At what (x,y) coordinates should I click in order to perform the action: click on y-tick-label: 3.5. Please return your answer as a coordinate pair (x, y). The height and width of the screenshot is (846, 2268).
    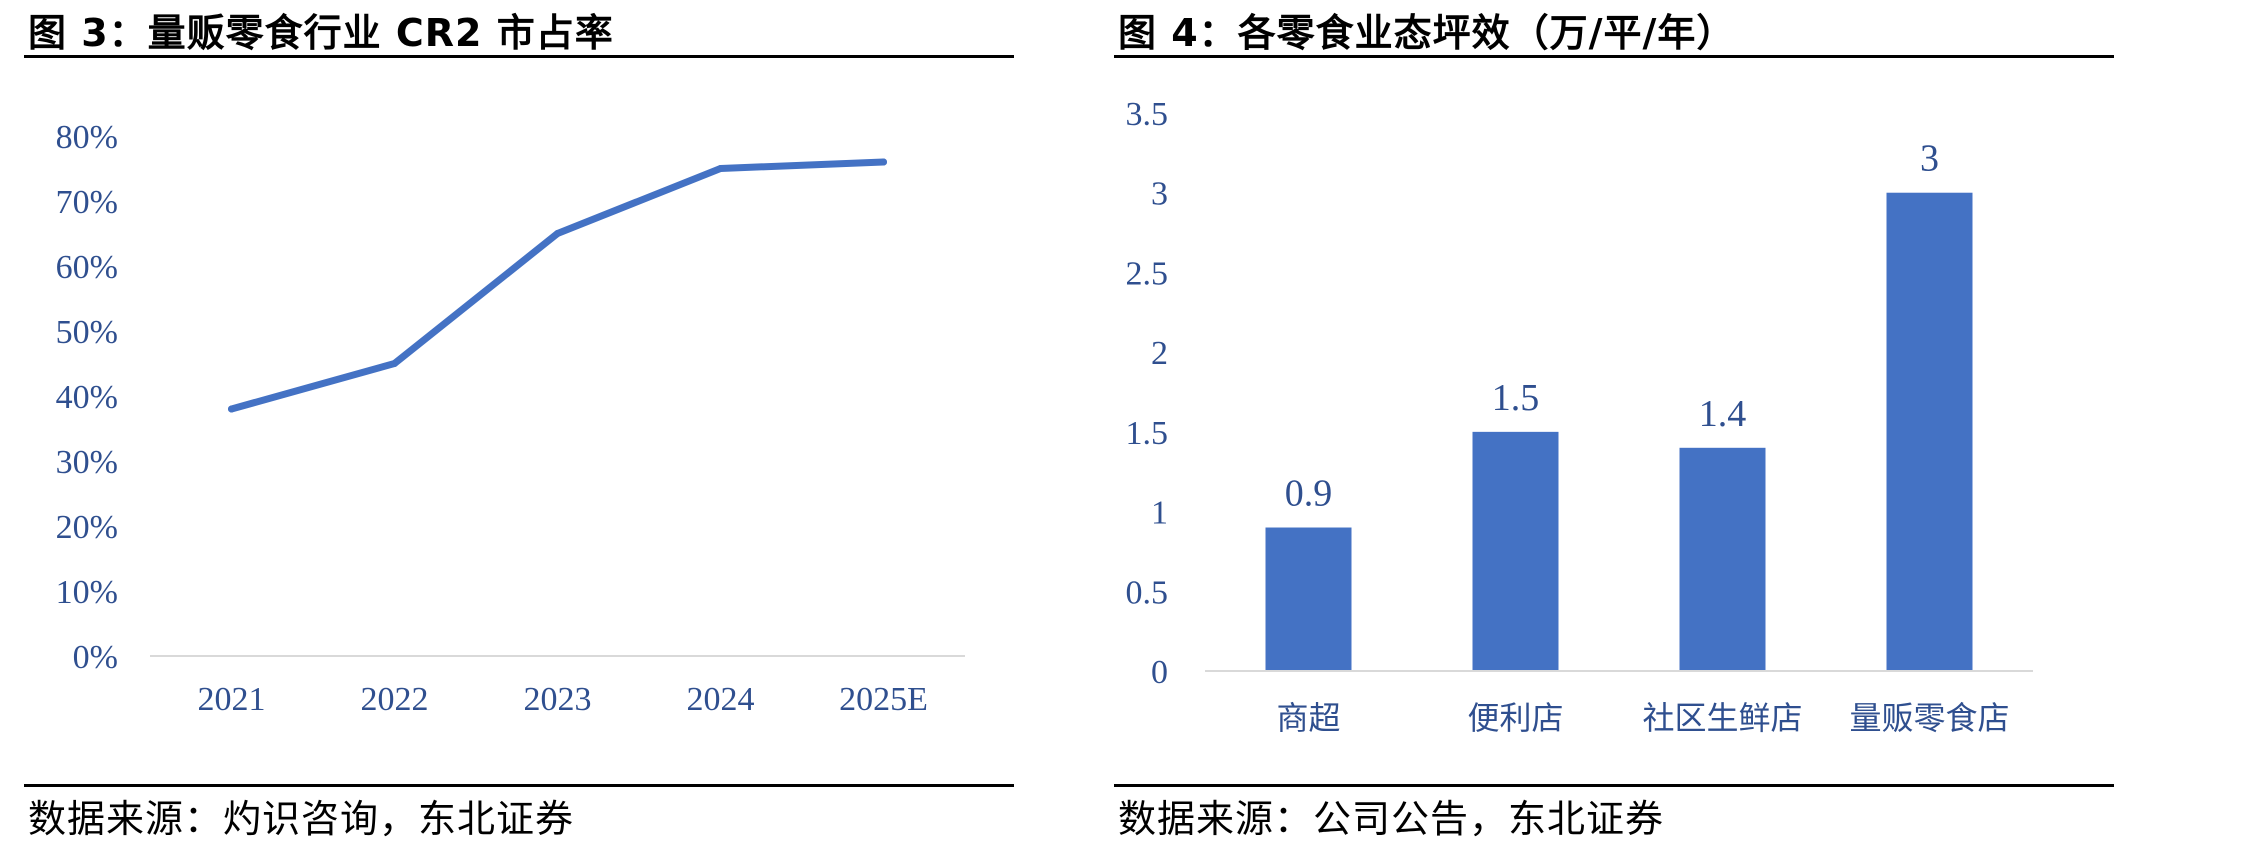
    Looking at the image, I should click on (1147, 114).